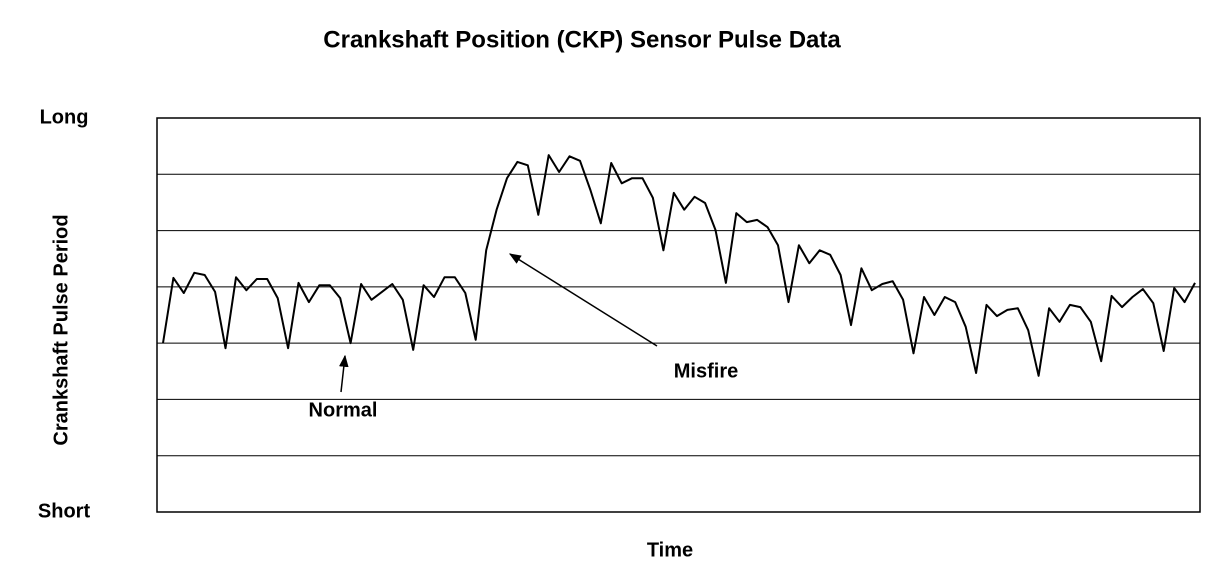 The width and height of the screenshot is (1216, 576). Describe the element at coordinates (64, 511) in the screenshot. I see `y-tick-label: Short` at that location.